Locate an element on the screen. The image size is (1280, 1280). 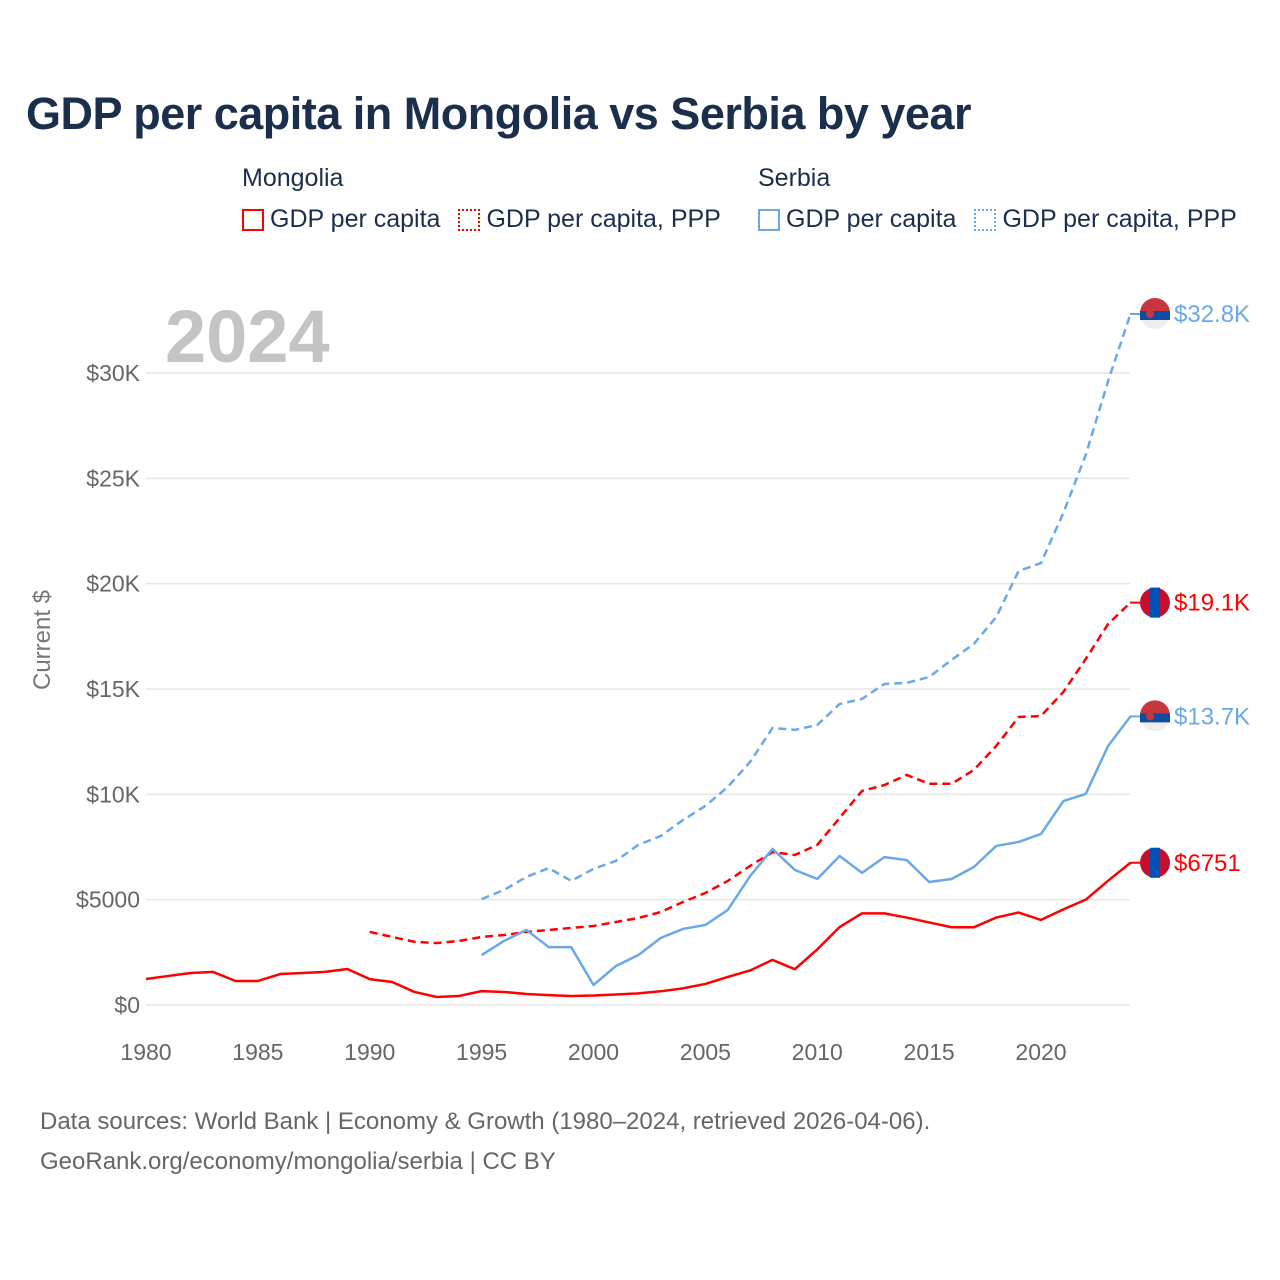
end-value-label: $6751 is located at coordinates (1207, 863).